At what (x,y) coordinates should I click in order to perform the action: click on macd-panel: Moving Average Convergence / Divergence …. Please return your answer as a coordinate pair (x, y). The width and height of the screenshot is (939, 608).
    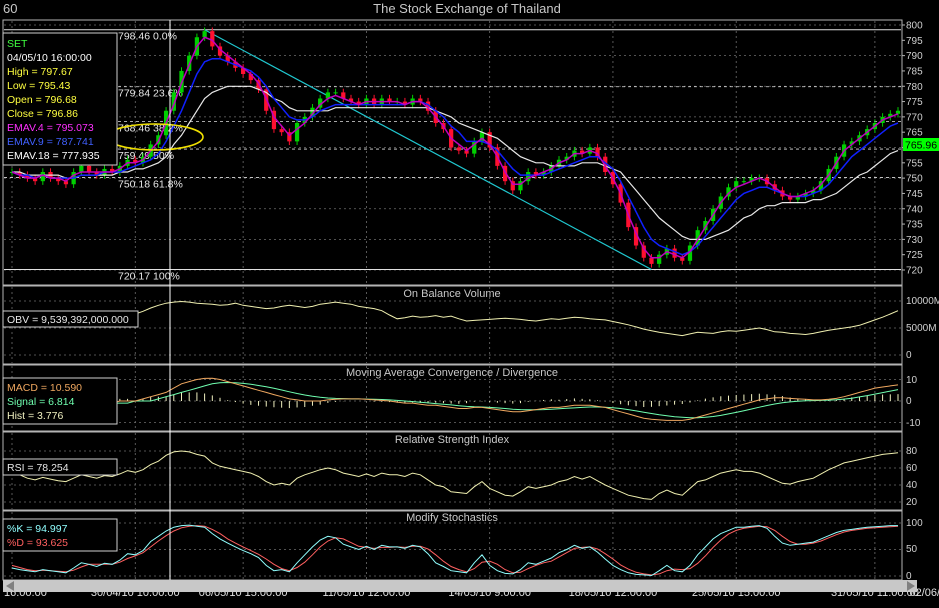
    Looking at the image, I should click on (470, 398).